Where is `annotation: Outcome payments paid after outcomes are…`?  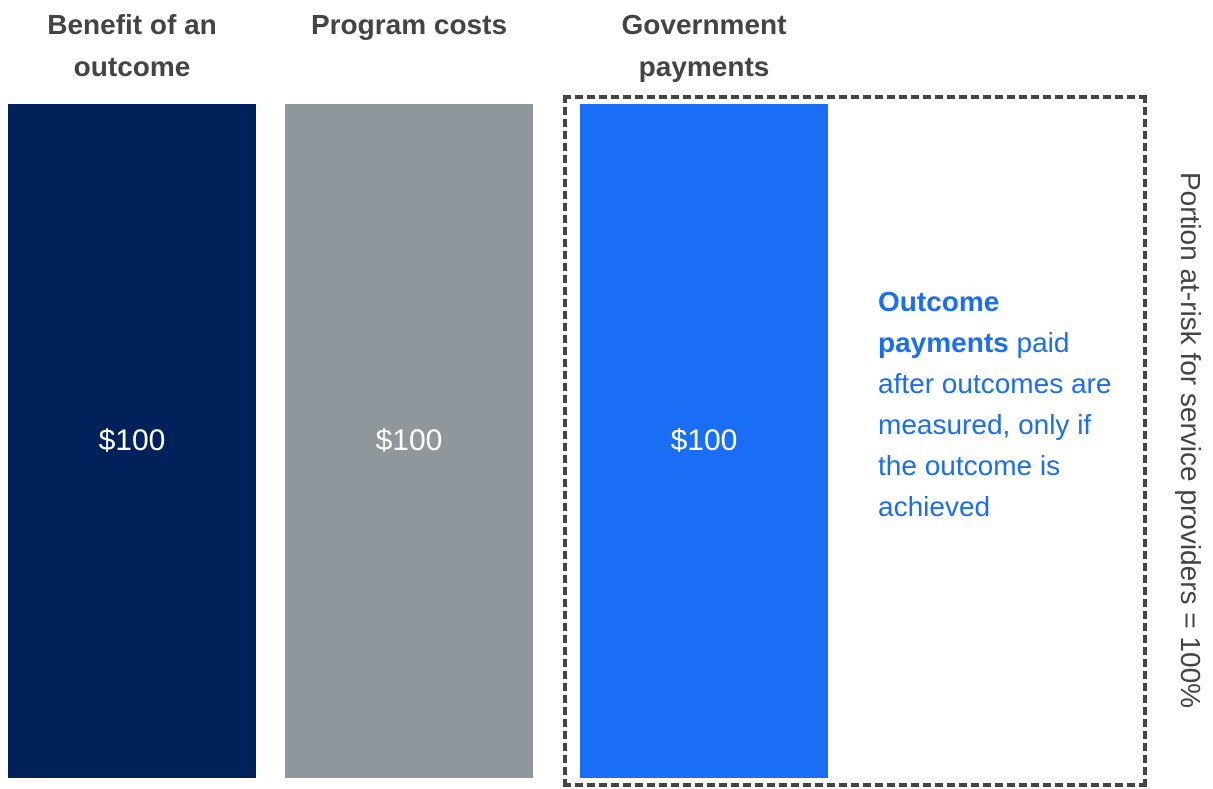 annotation: Outcome payments paid after outcomes are… is located at coordinates (1003, 404).